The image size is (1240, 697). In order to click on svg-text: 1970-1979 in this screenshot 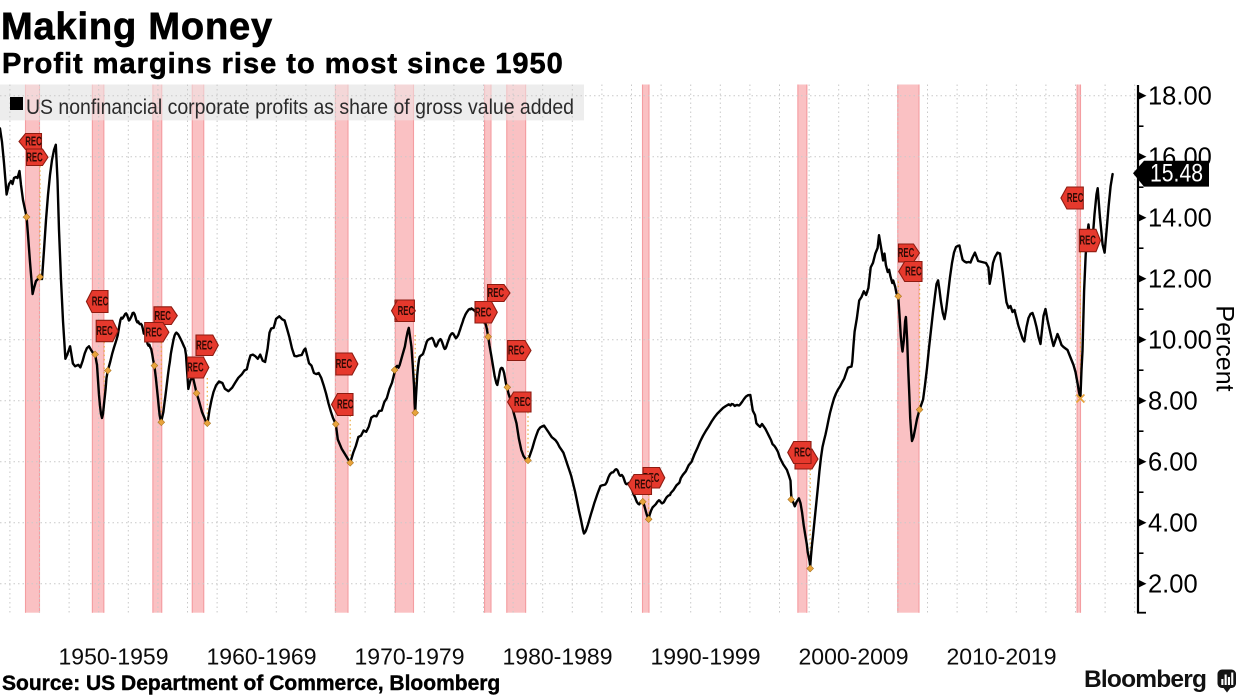, I will do `click(410, 657)`.